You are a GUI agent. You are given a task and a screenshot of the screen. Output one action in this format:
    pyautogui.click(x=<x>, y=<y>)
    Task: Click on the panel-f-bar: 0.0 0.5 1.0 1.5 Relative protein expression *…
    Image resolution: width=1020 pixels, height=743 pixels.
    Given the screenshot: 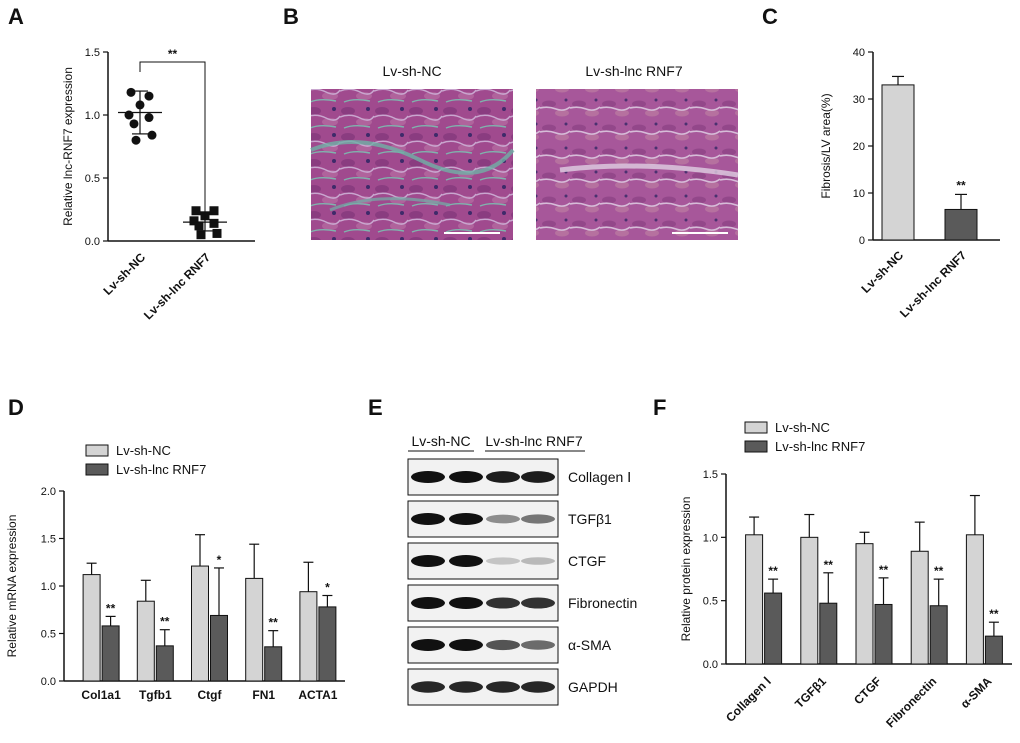 What is the action you would take?
    pyautogui.click(x=845, y=575)
    